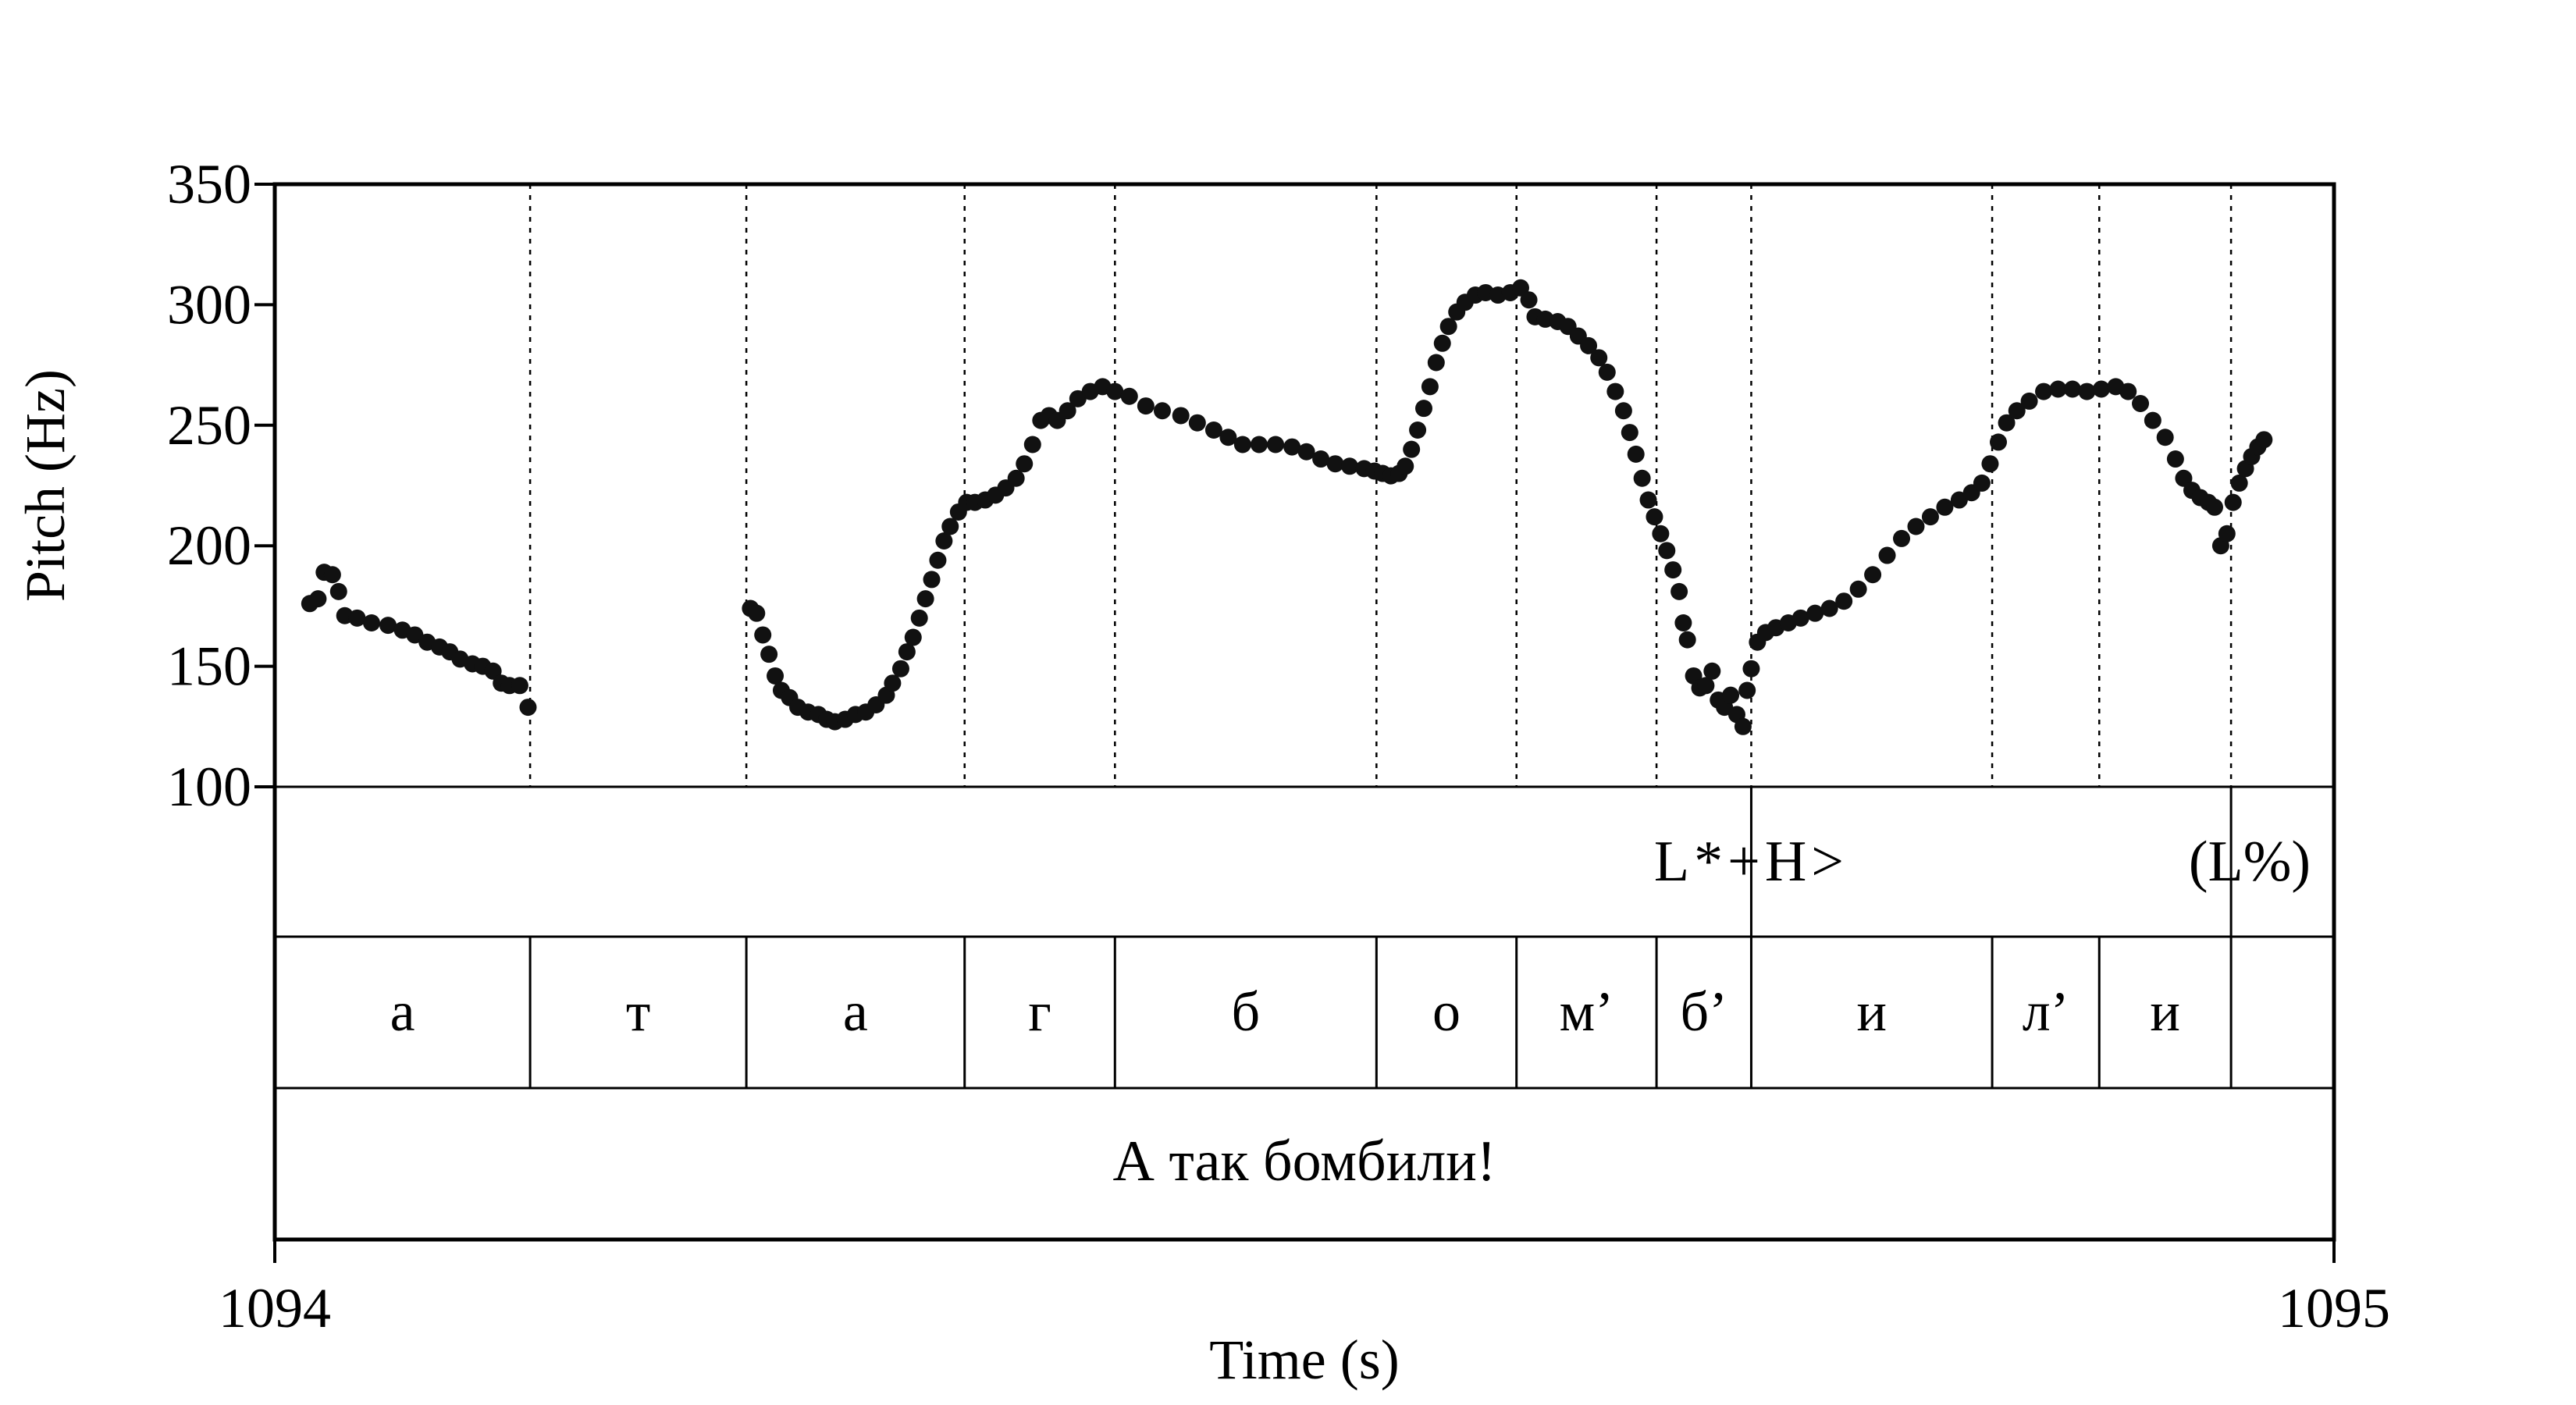 The image size is (2576, 1405). What do you see at coordinates (1039, 1012) in the screenshot?
I see `segment-label: г` at bounding box center [1039, 1012].